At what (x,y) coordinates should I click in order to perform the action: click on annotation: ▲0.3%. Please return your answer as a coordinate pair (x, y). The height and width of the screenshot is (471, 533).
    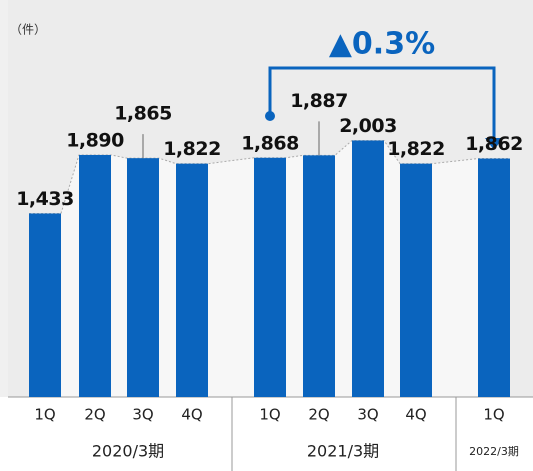
    Looking at the image, I should click on (382, 44).